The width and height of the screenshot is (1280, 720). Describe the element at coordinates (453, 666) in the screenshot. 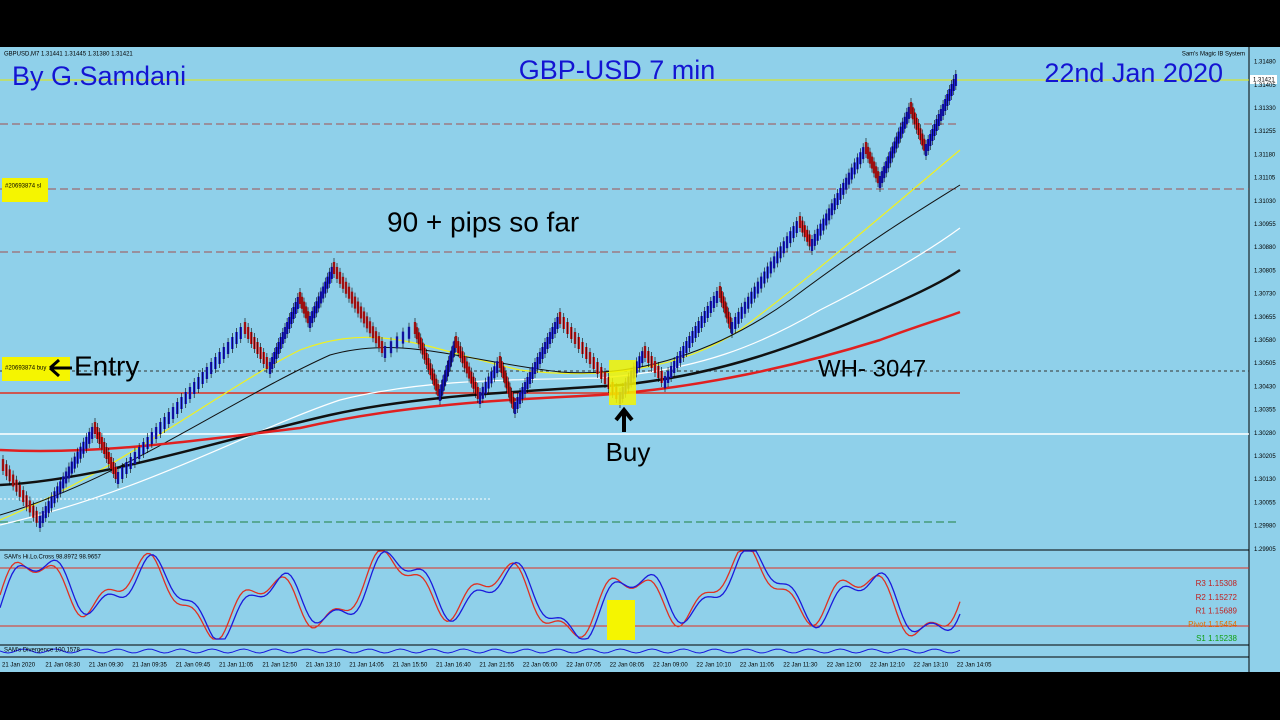

I see `time-label: 21 Jan 16:40` at that location.